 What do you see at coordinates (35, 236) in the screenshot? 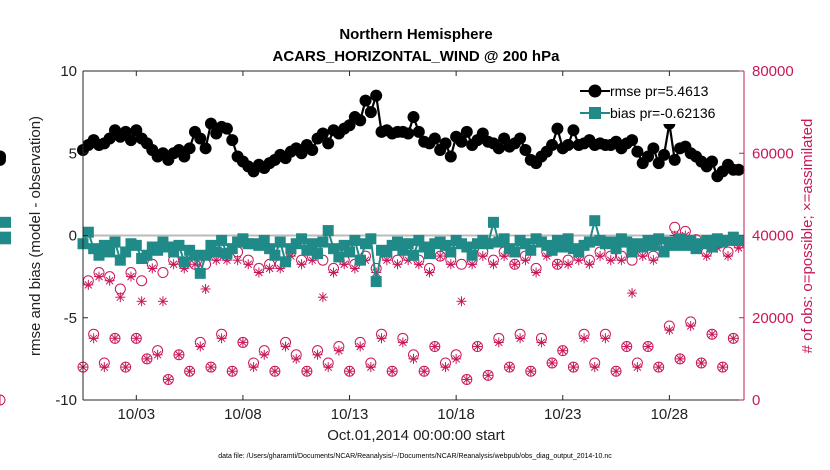
I see `left-y-axis-label: rmse and bias (model - observation)` at bounding box center [35, 236].